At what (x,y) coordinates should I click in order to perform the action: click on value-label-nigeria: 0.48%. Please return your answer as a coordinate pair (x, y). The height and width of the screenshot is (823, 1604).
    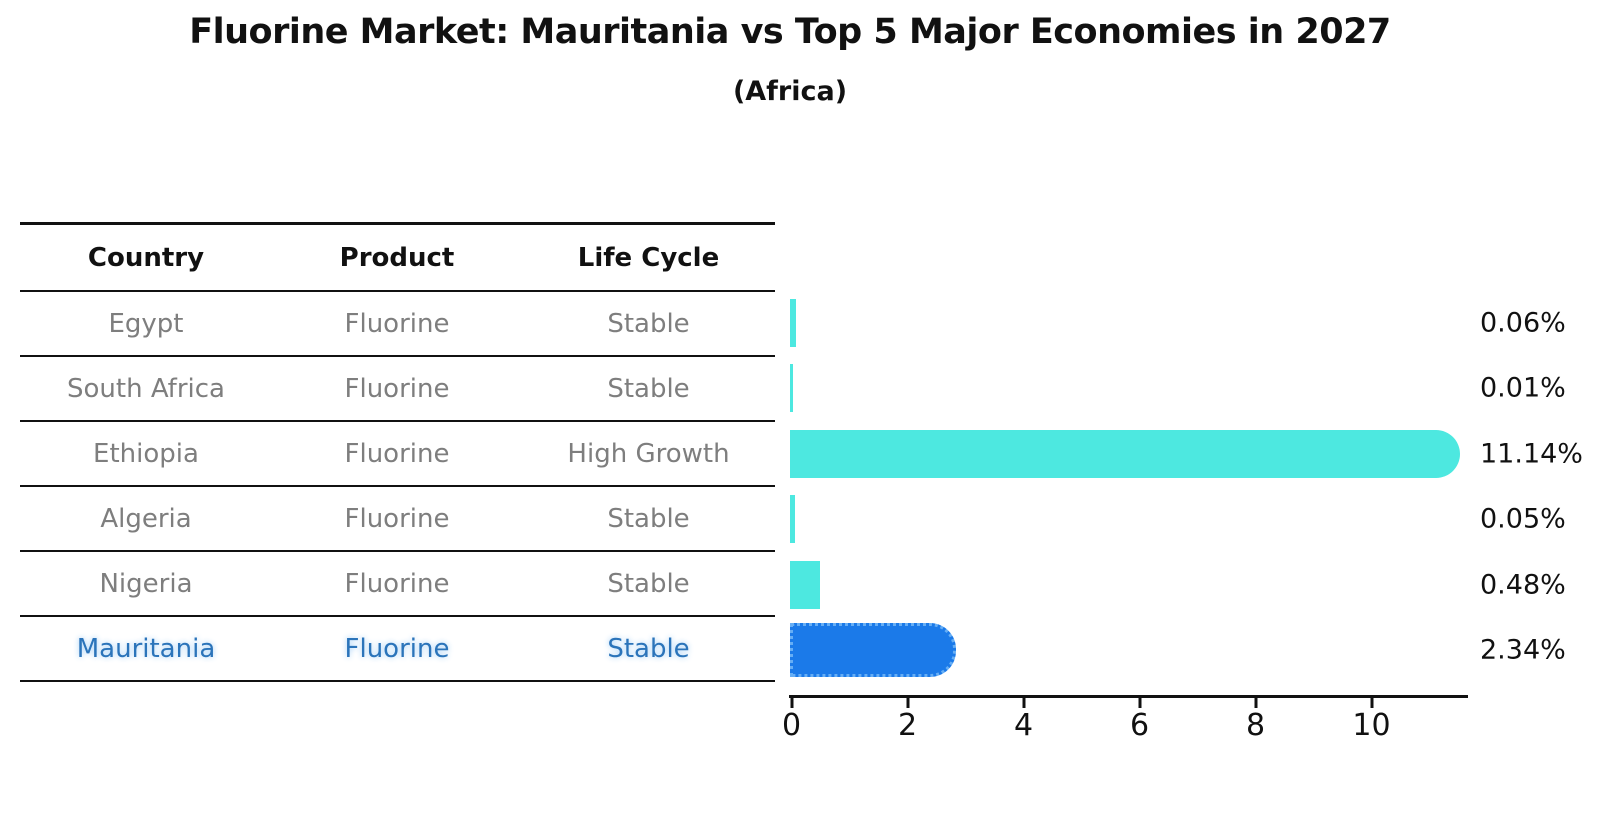
    Looking at the image, I should click on (1523, 585).